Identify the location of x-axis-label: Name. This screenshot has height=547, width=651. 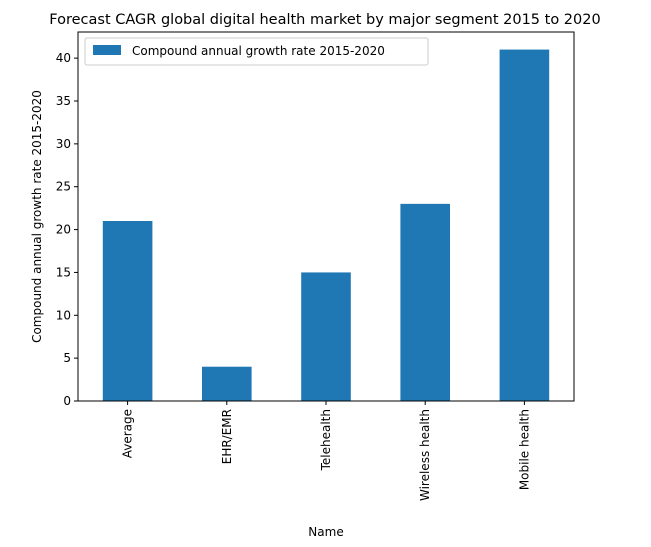
(325, 532).